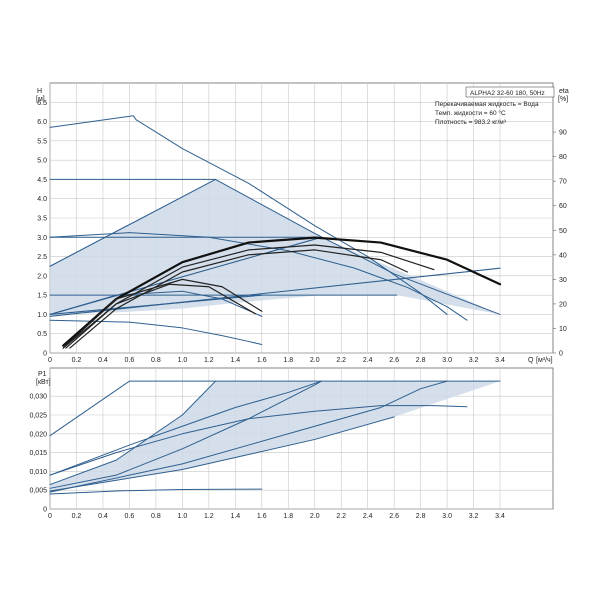 This screenshot has width=600, height=600. I want to click on head-y2-tick-label: 0, so click(561, 354).